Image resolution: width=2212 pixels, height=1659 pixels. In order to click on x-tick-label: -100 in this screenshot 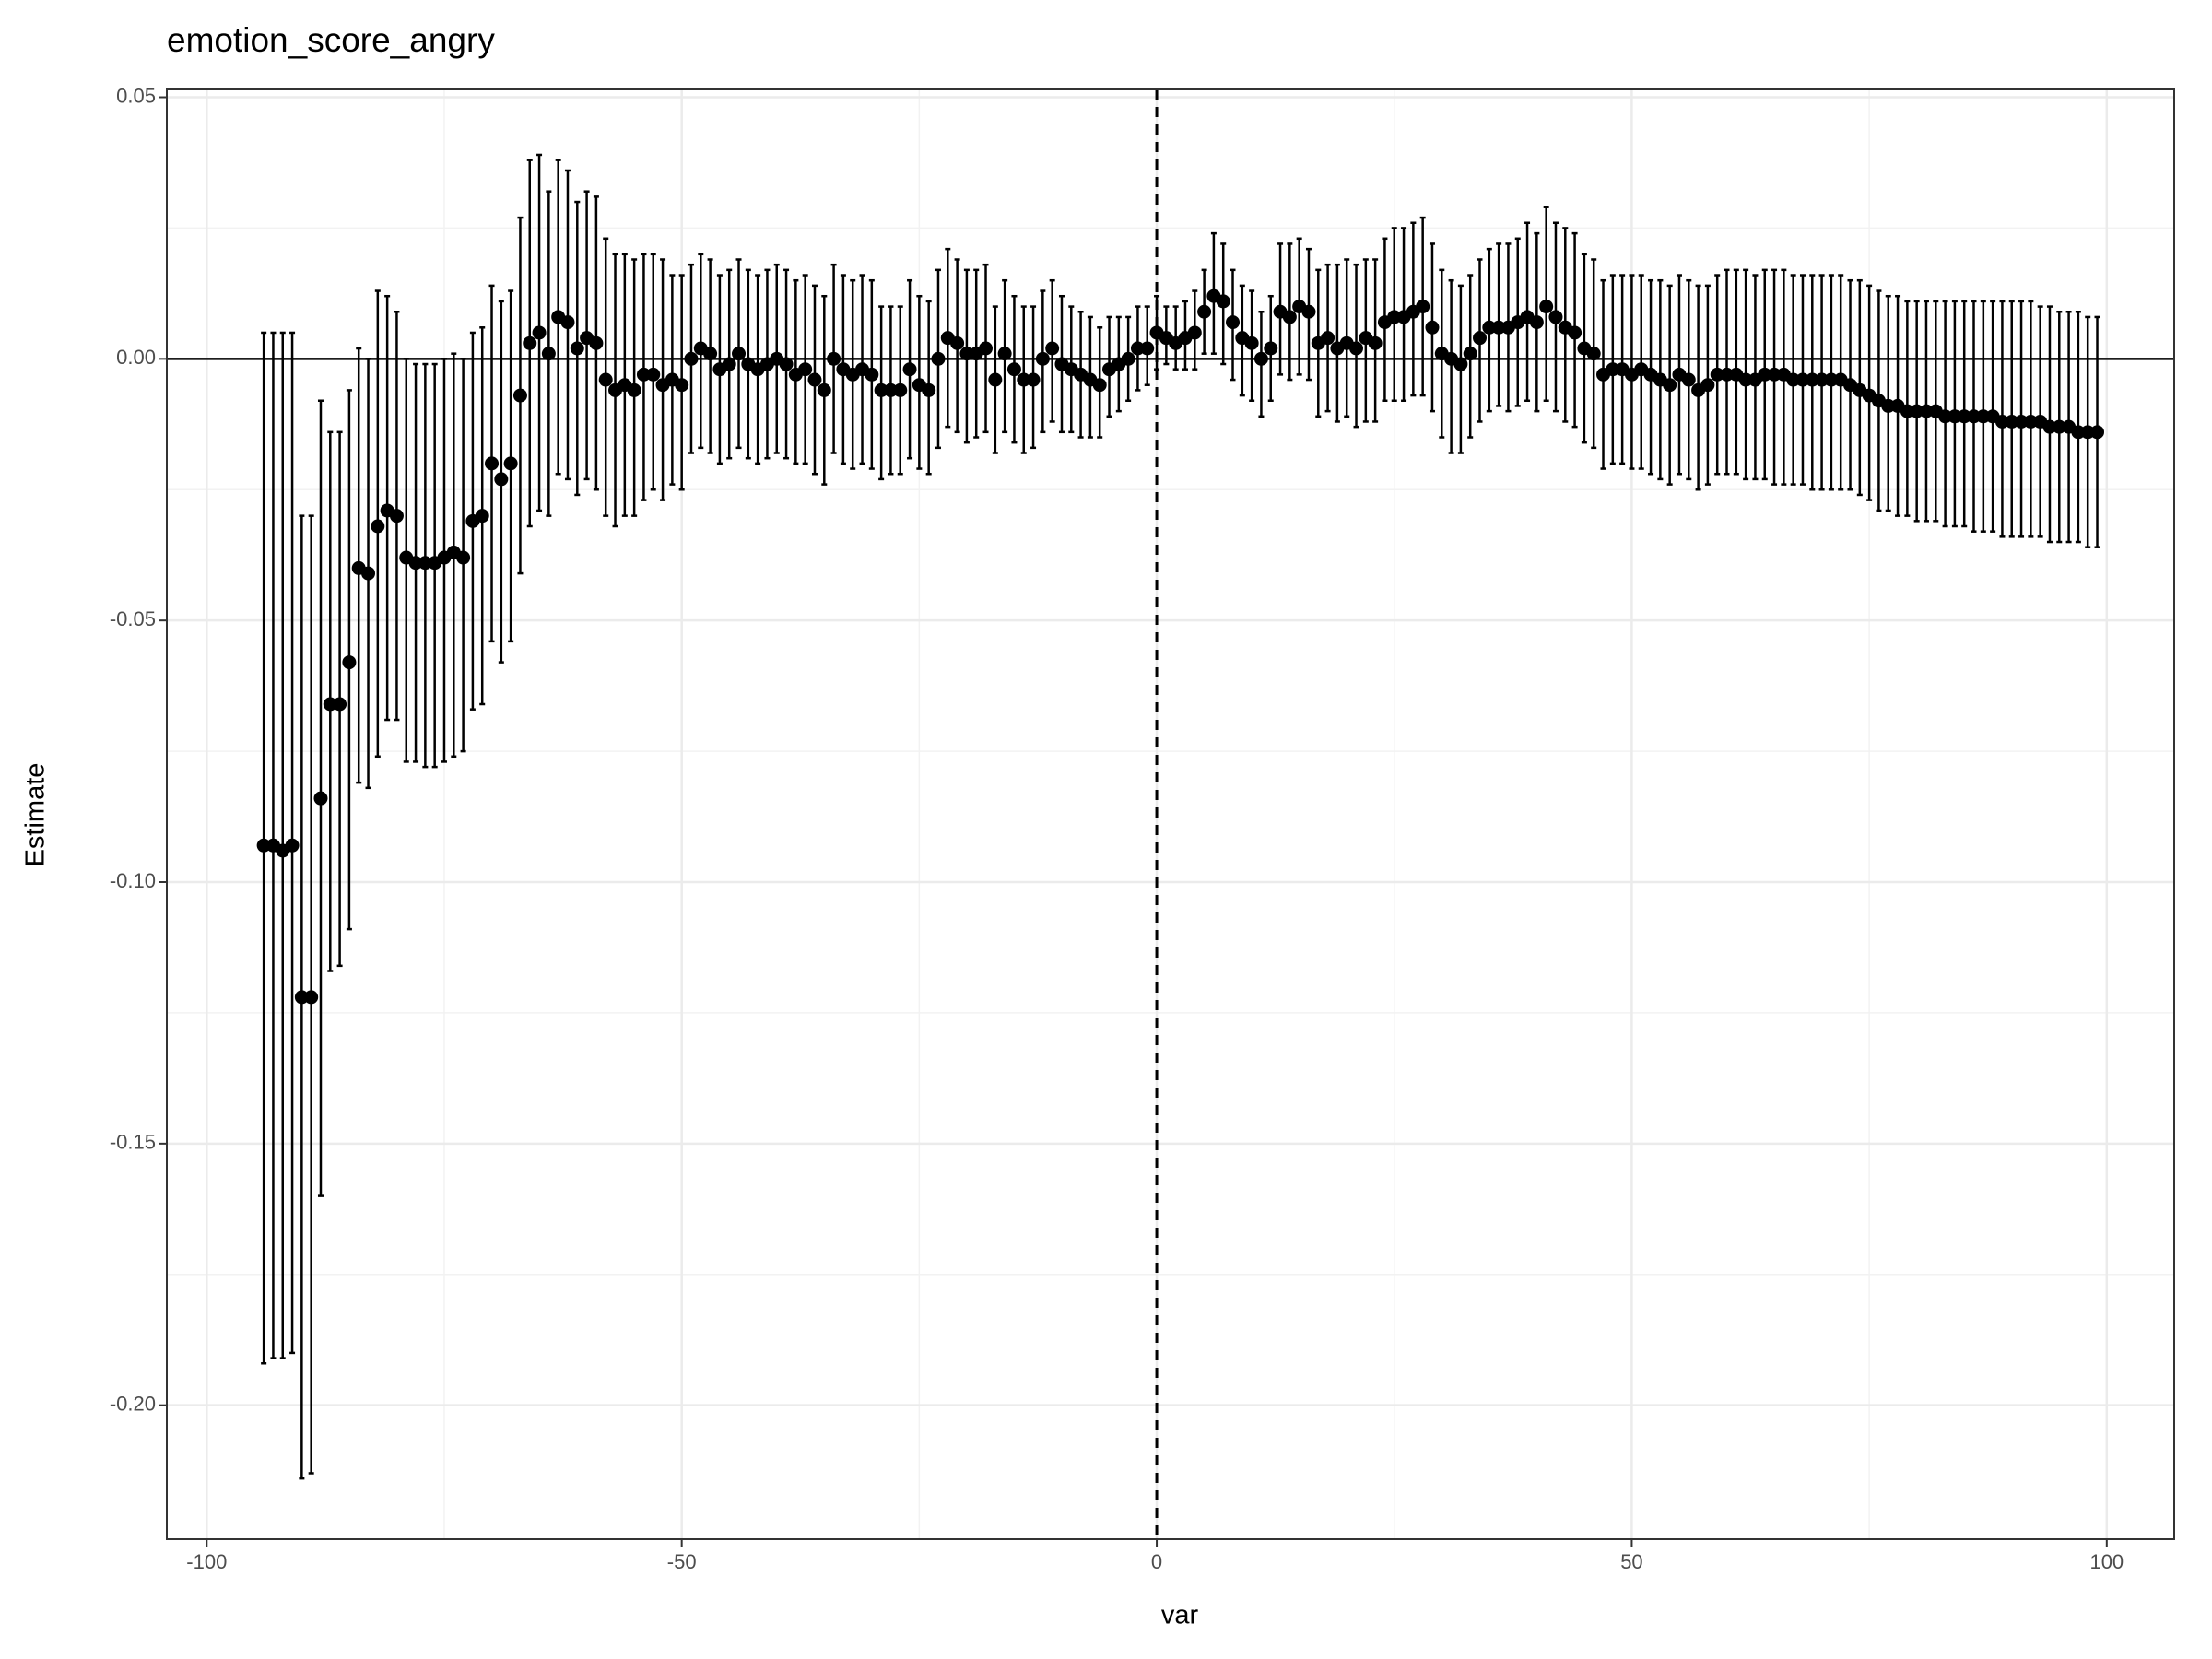, I will do `click(206, 1561)`.